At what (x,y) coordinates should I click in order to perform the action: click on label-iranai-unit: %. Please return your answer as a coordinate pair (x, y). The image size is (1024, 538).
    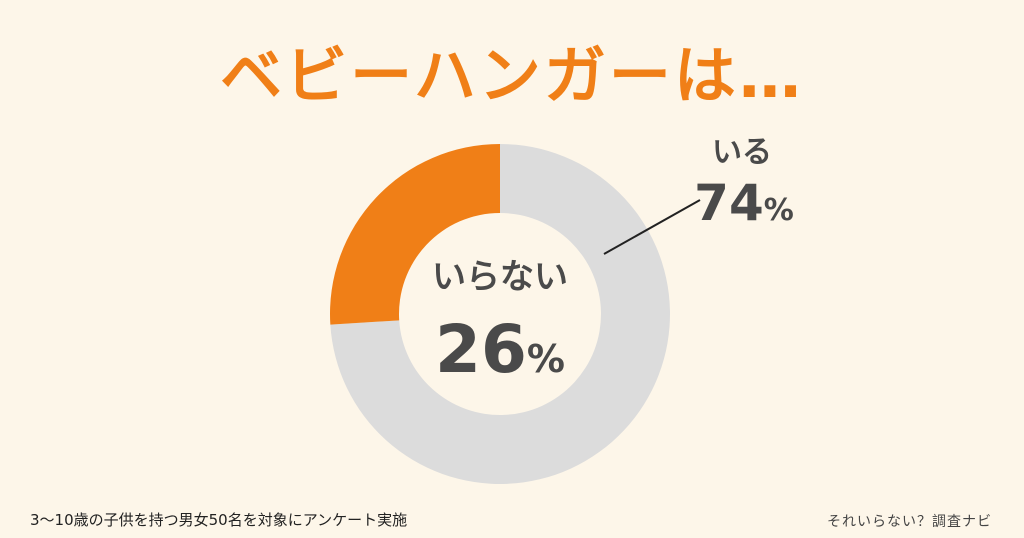
    Looking at the image, I should click on (546, 359).